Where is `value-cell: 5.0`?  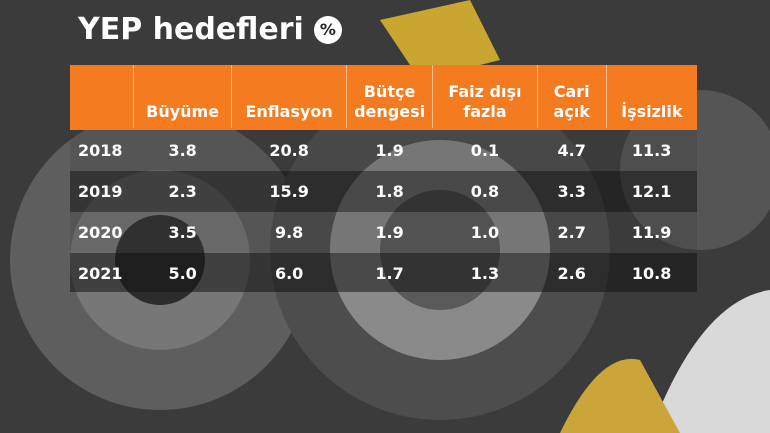
value-cell: 5.0 is located at coordinates (182, 272).